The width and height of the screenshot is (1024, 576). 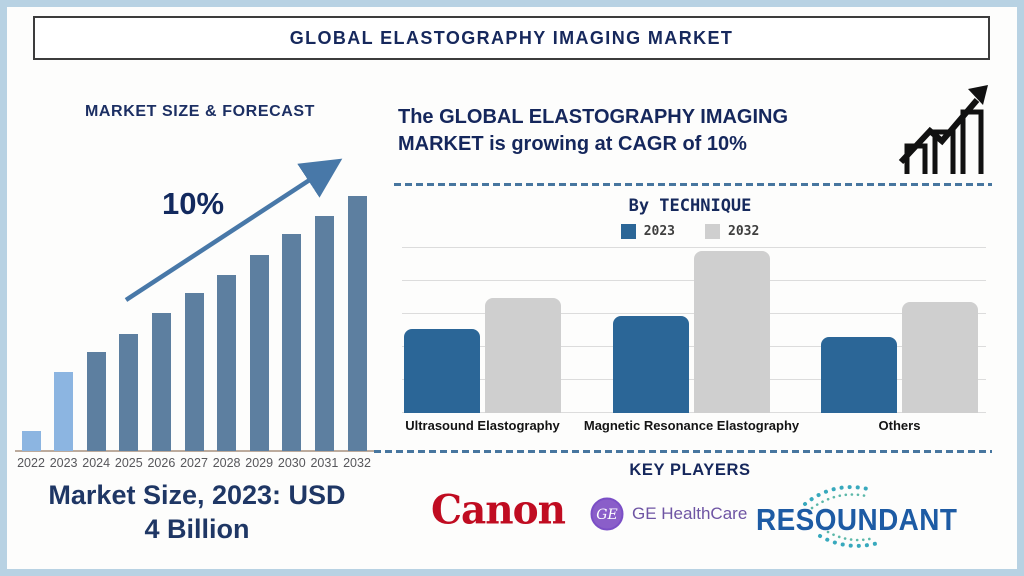 I want to click on legend-label-2023: 2023, so click(x=659, y=231).